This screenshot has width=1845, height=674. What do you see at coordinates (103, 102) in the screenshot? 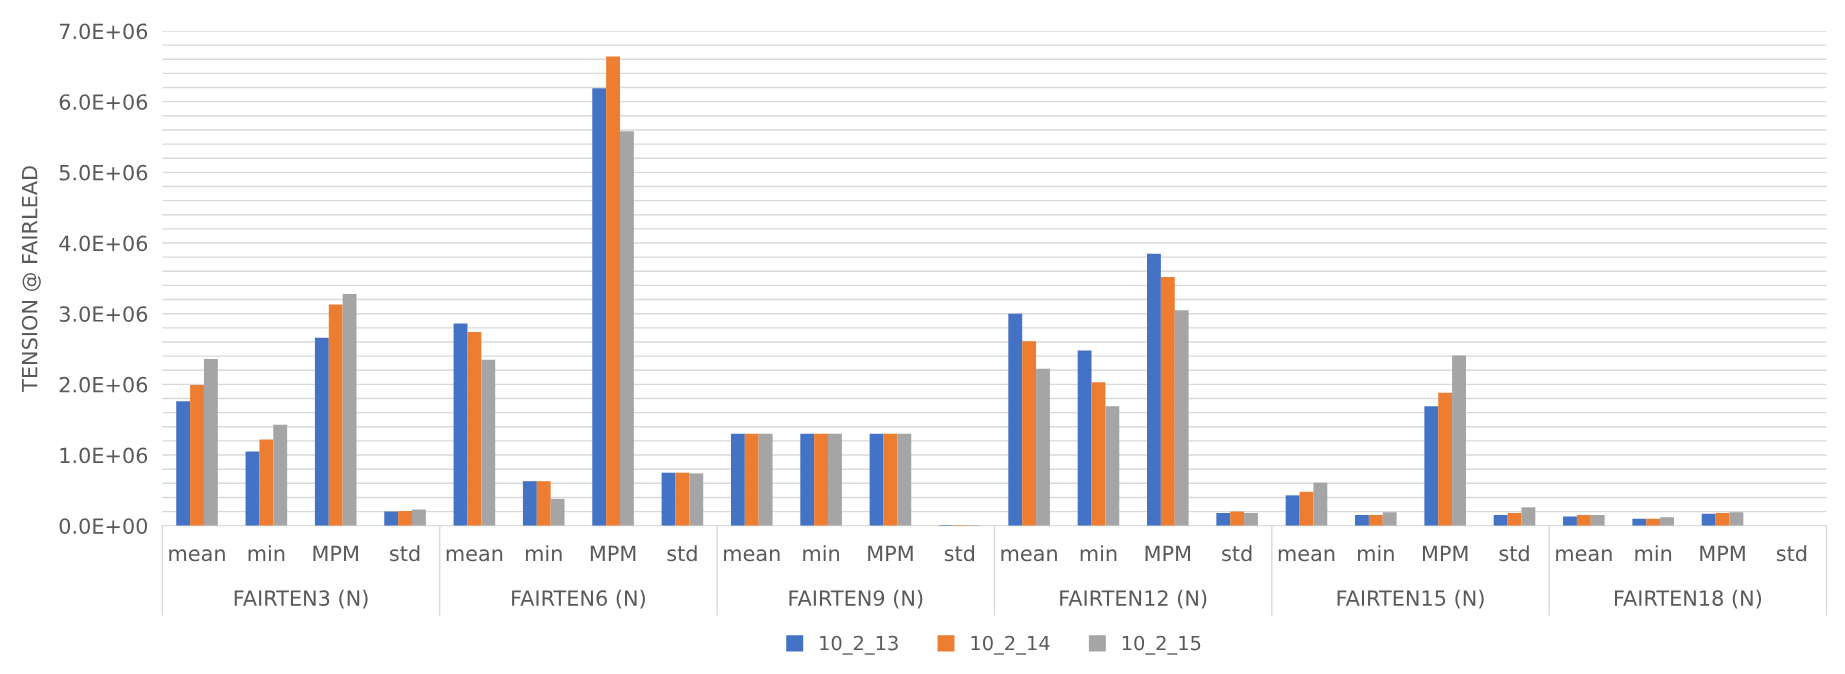
I see `y-tick-label: 6.0E+06` at bounding box center [103, 102].